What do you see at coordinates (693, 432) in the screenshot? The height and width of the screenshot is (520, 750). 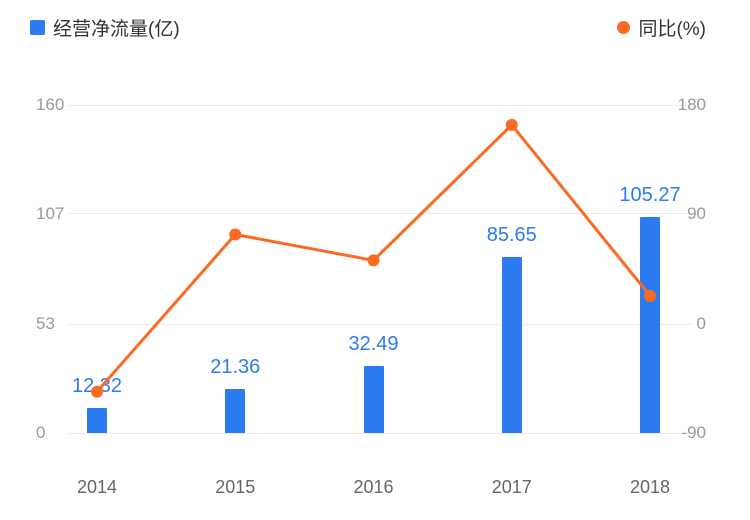 I see `right-axis-tick-label: -90` at bounding box center [693, 432].